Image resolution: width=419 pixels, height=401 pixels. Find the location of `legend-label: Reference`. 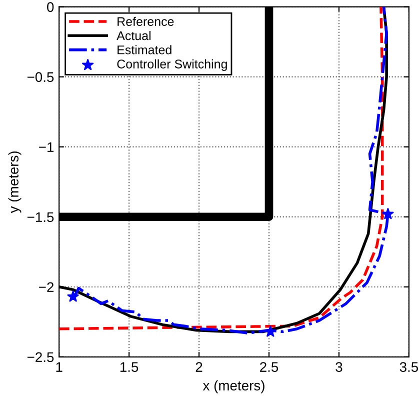

legend-label: Reference is located at coordinates (146, 21).